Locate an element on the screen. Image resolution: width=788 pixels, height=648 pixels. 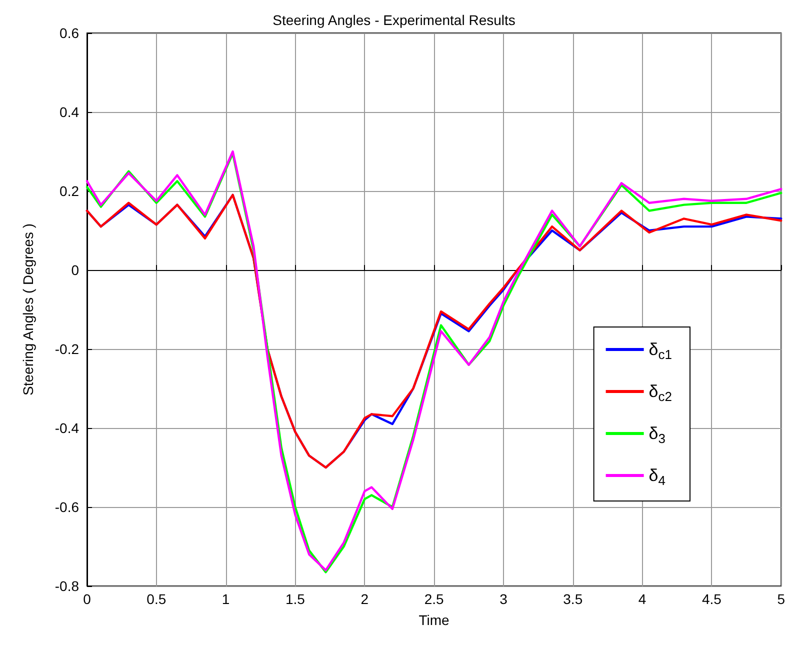
chart-title: Steering Angles - Experimental Results is located at coordinates (394, 20).